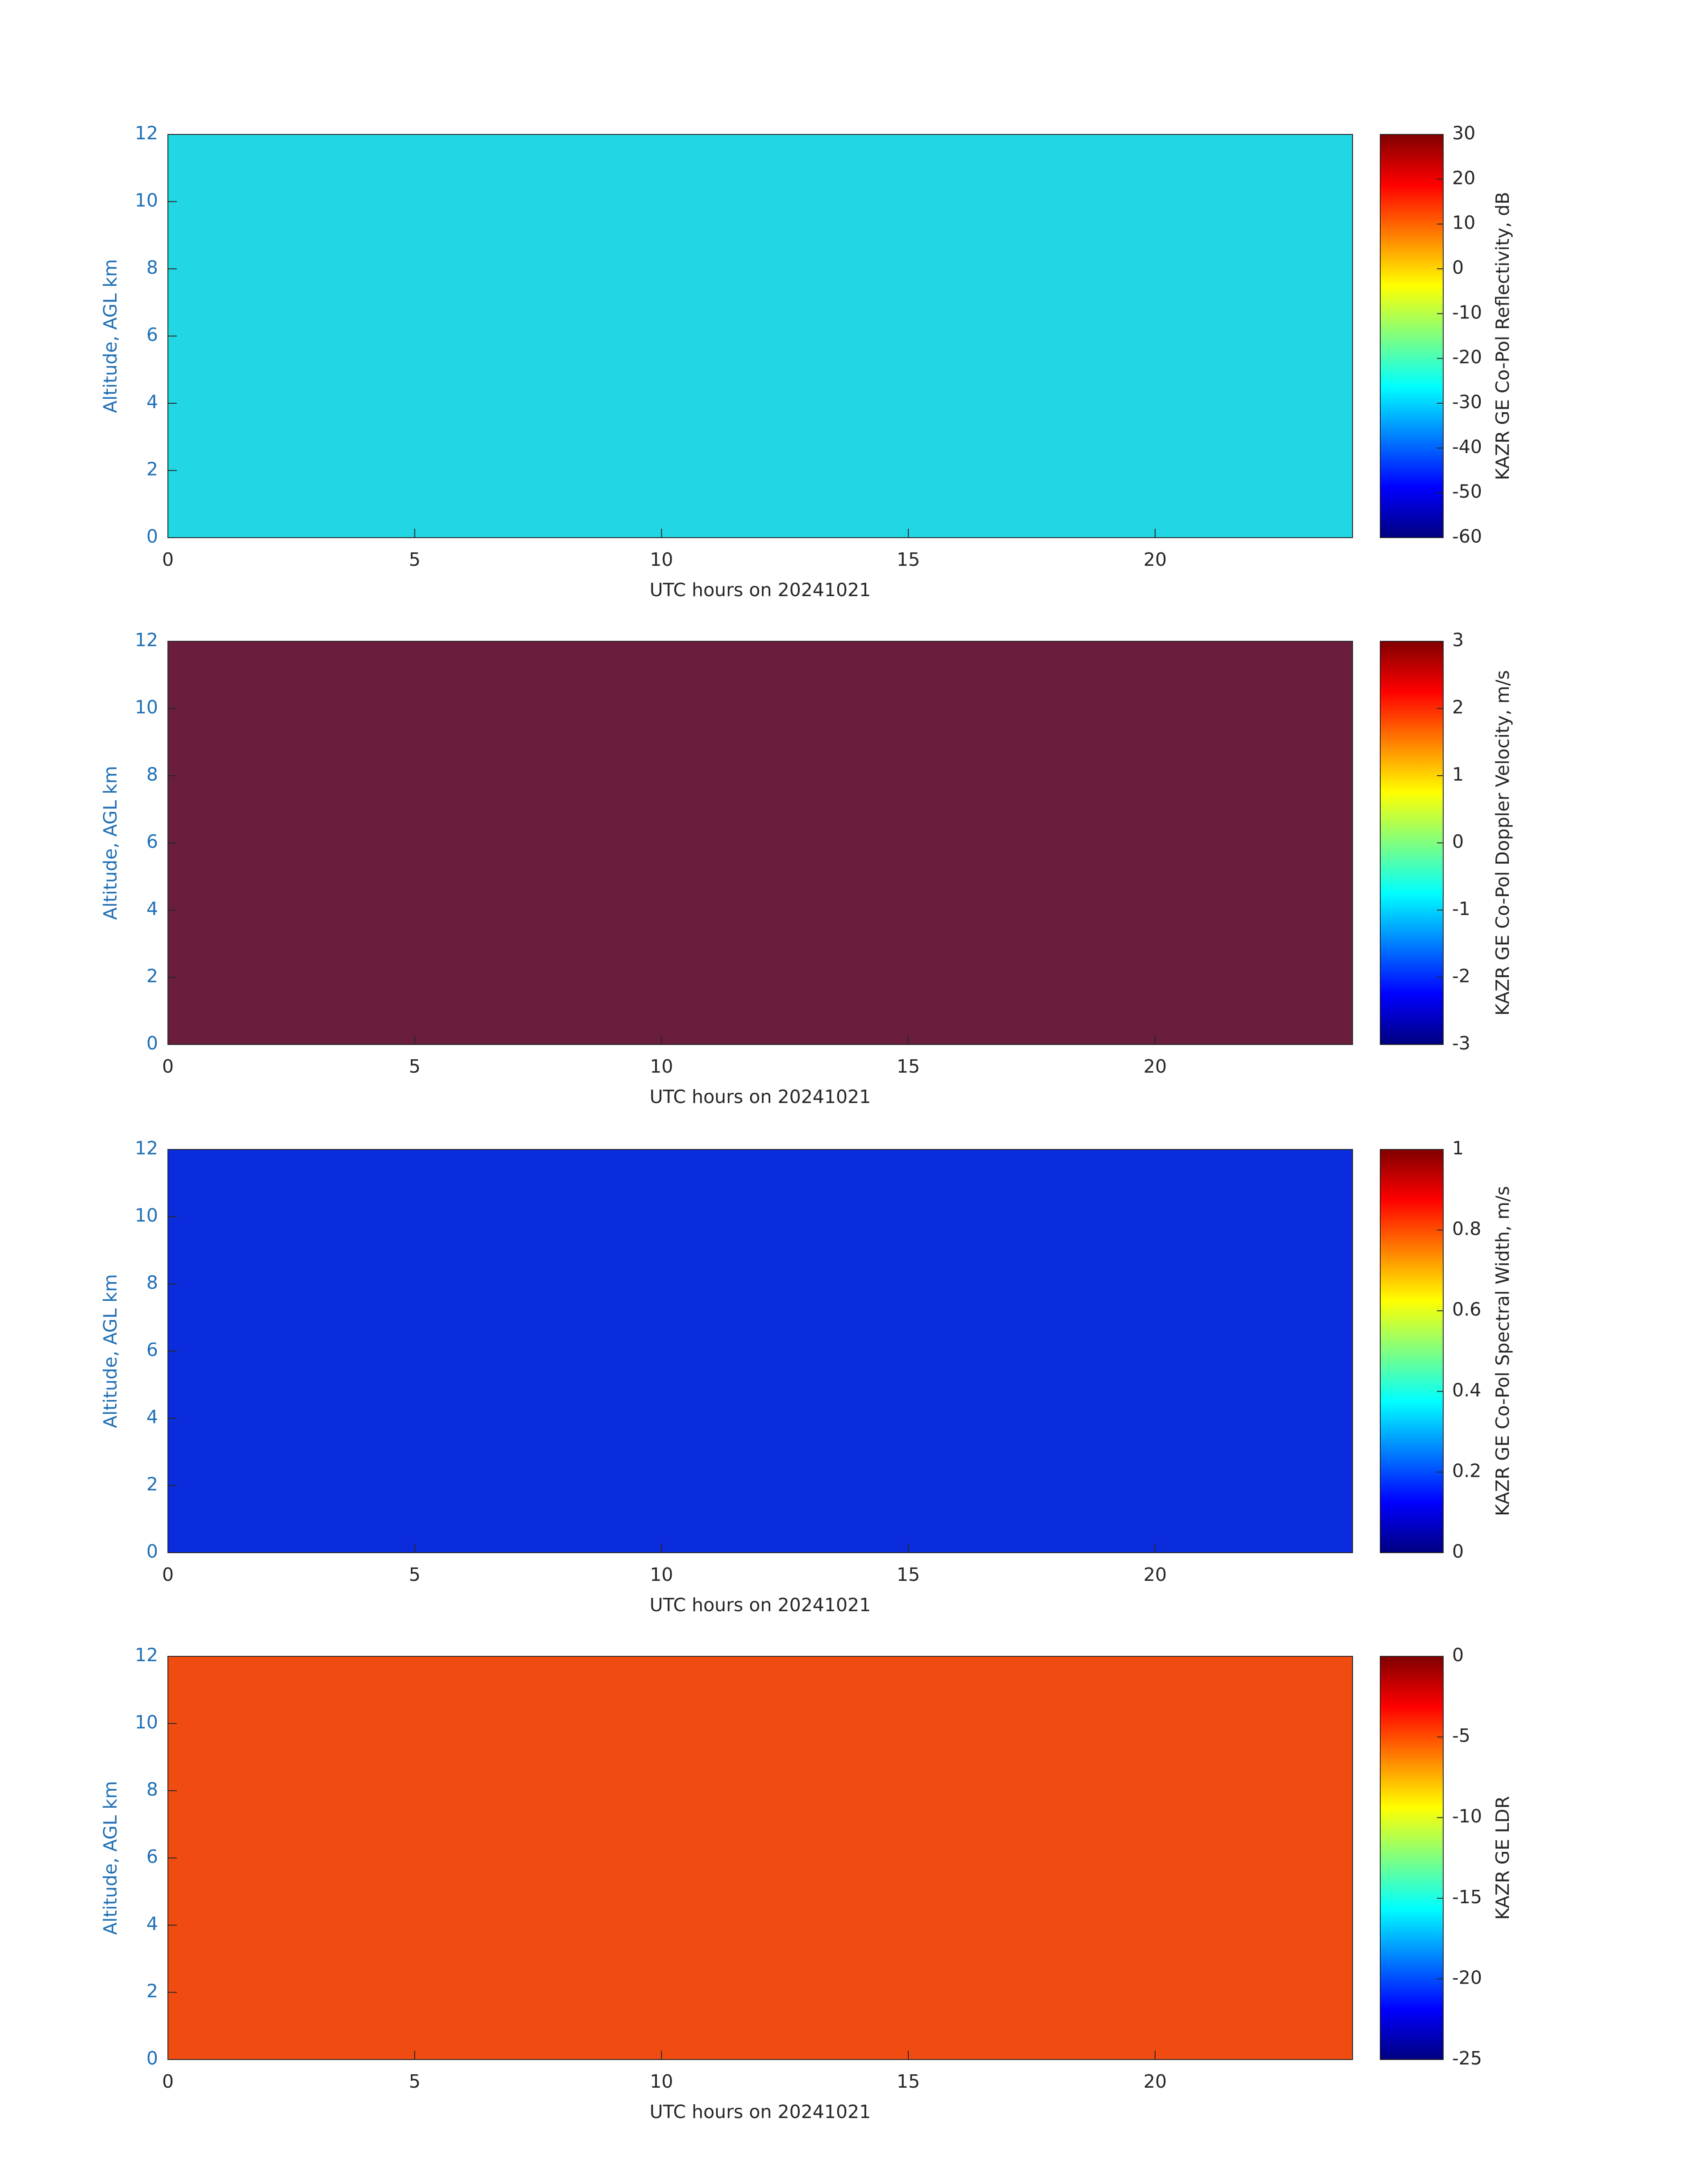 The image size is (1708, 2177). Describe the element at coordinates (1467, 446) in the screenshot. I see `colorbar-tick-label: -40` at that location.